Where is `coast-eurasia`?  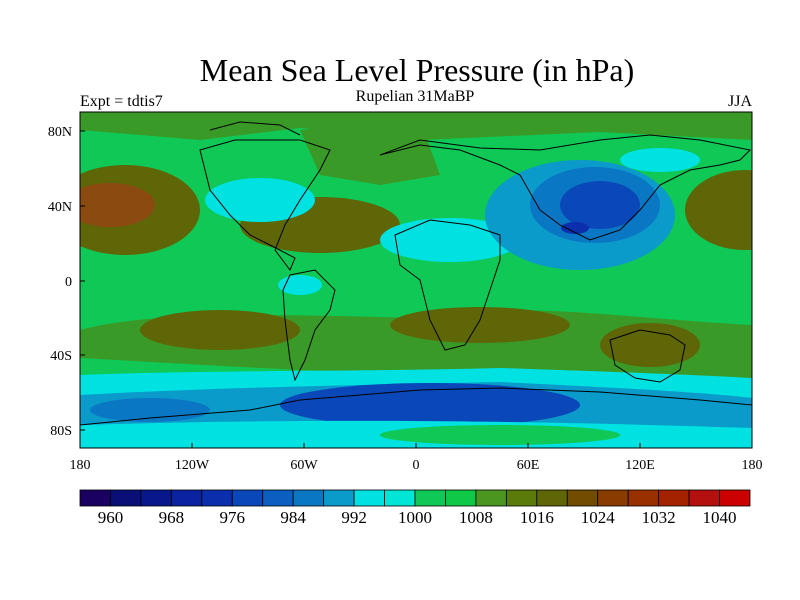
coast-eurasia is located at coordinates (565, 187).